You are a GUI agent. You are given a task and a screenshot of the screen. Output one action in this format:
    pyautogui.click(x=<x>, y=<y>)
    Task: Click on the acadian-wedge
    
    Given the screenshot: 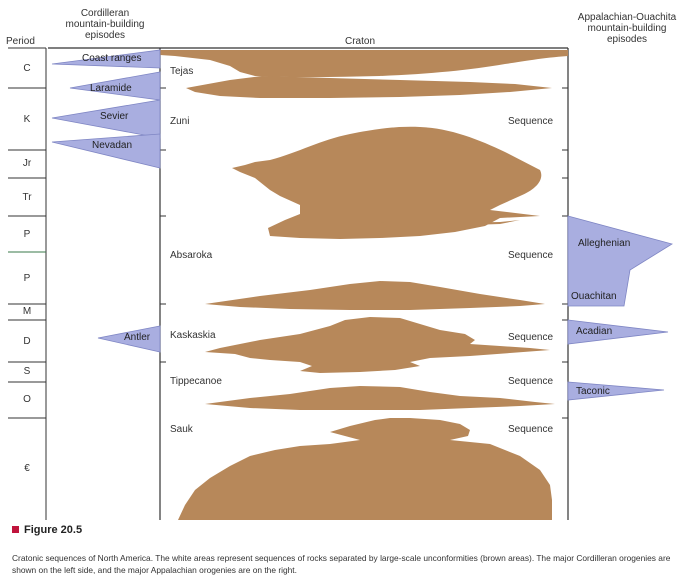 What is the action you would take?
    pyautogui.click(x=618, y=332)
    